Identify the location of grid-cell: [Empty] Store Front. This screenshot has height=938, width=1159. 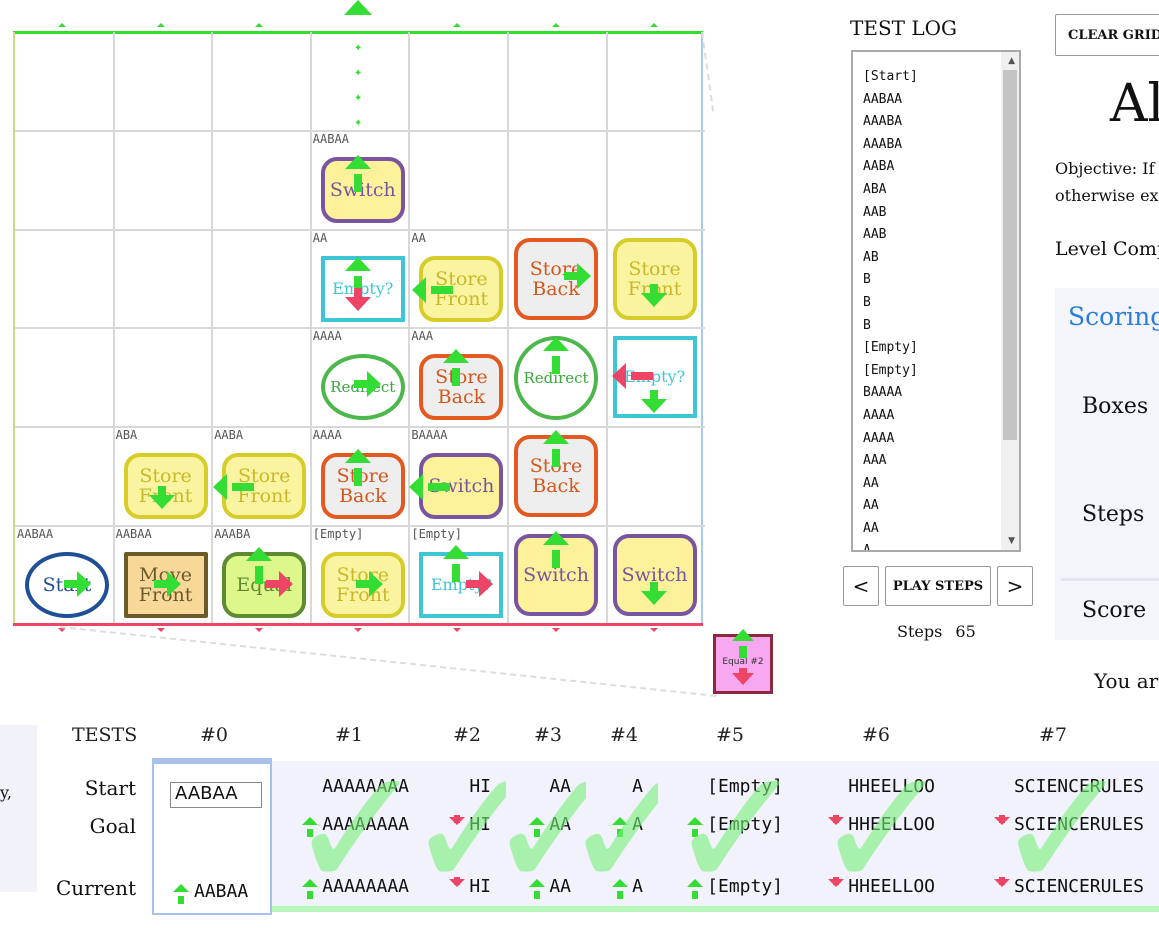
(360, 575).